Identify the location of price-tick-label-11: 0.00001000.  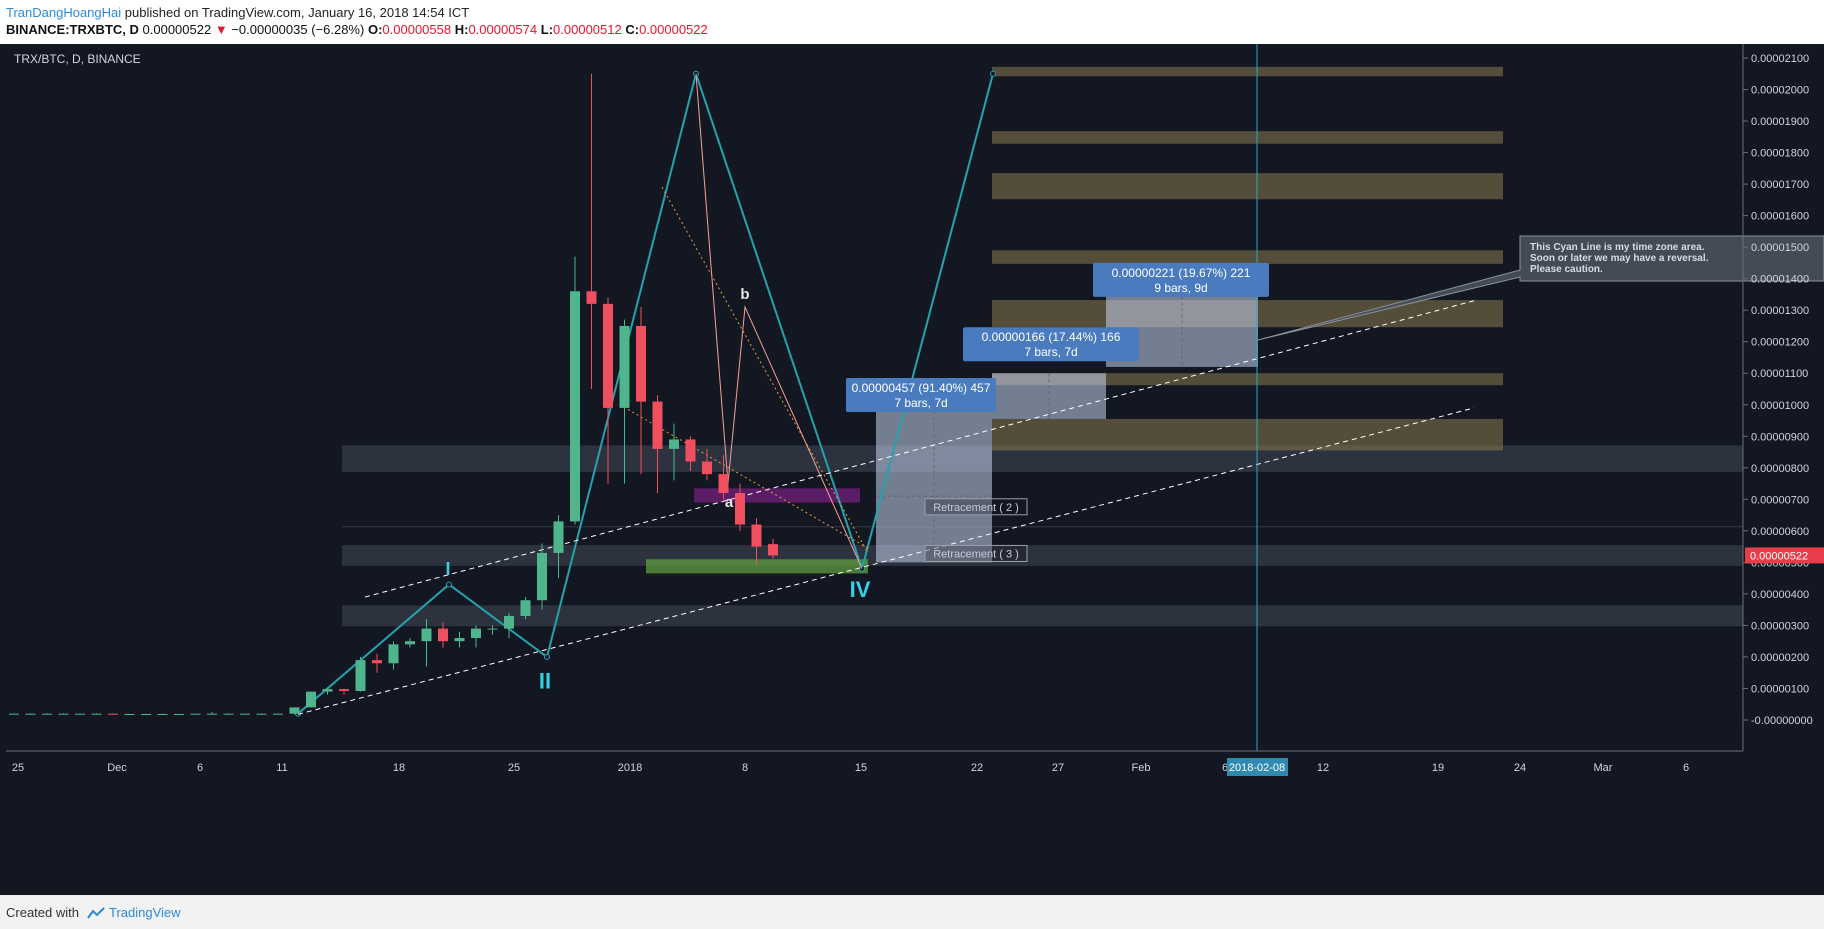
(1780, 406).